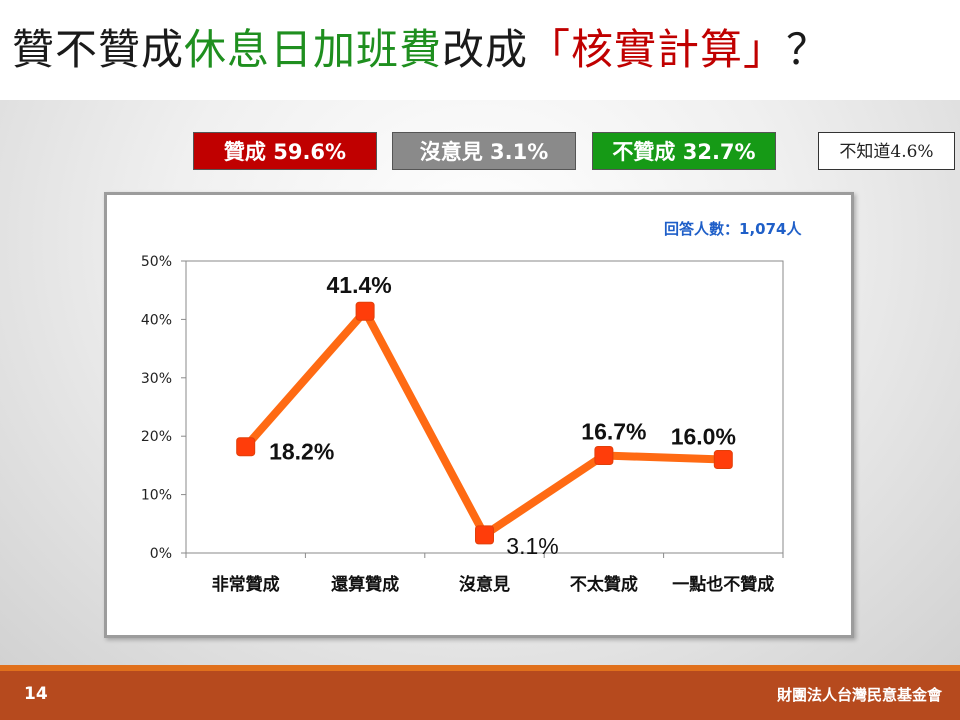 The width and height of the screenshot is (960, 720). What do you see at coordinates (246, 584) in the screenshot?
I see `x-category-label: 非常贊成` at bounding box center [246, 584].